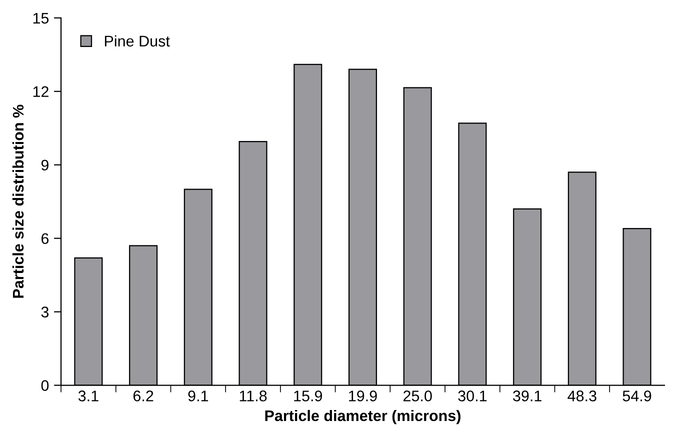  I want to click on x-tick-label: 54.9, so click(637, 396).